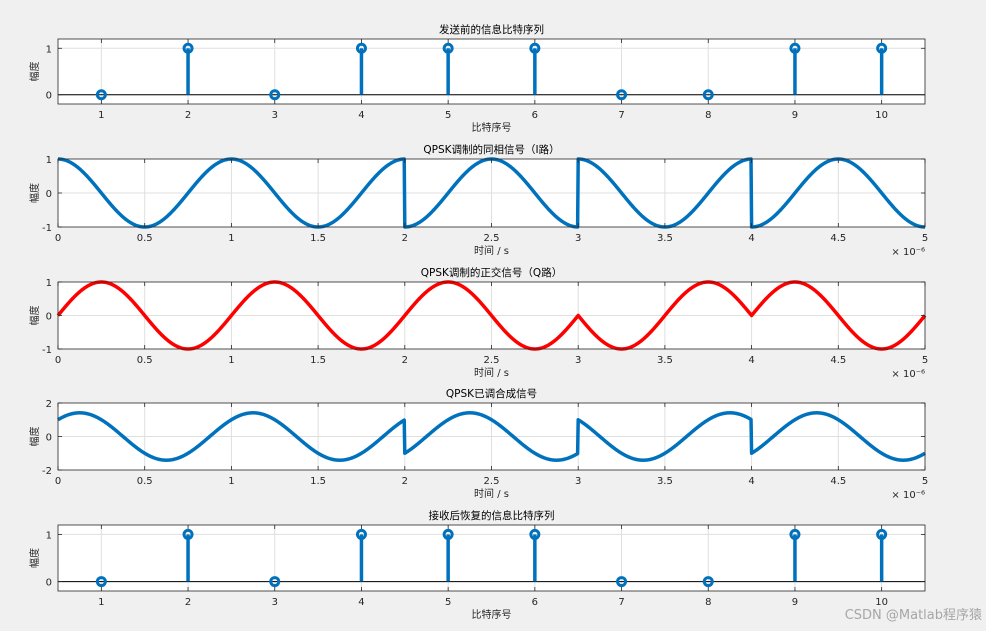 This screenshot has width=986, height=631. What do you see at coordinates (491, 393) in the screenshot?
I see `subplot-title: QPSK已调合成信号` at bounding box center [491, 393].